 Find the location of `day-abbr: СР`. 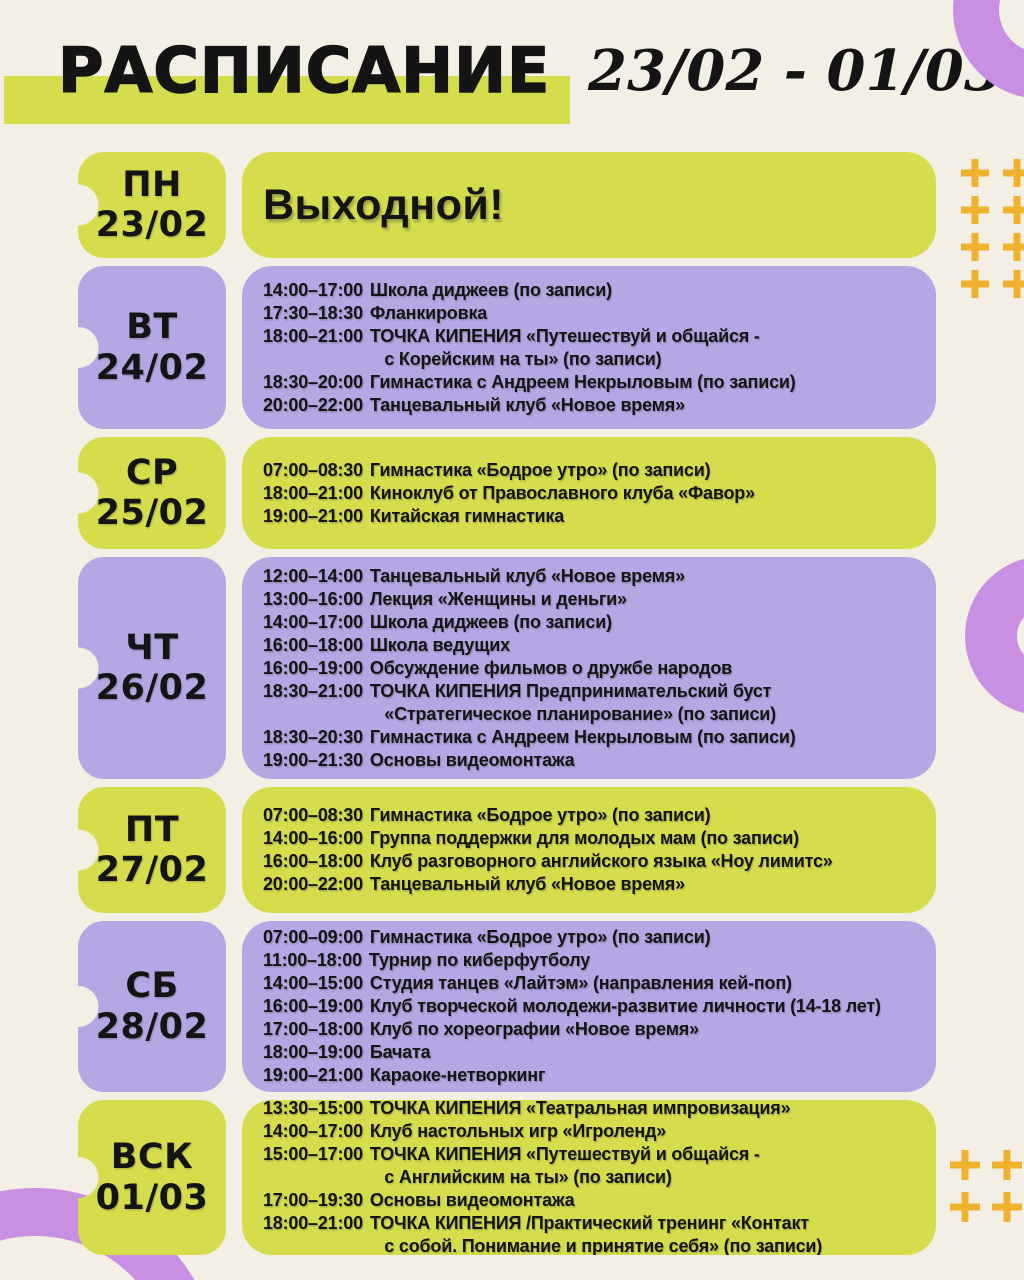

day-abbr: СР is located at coordinates (152, 472).